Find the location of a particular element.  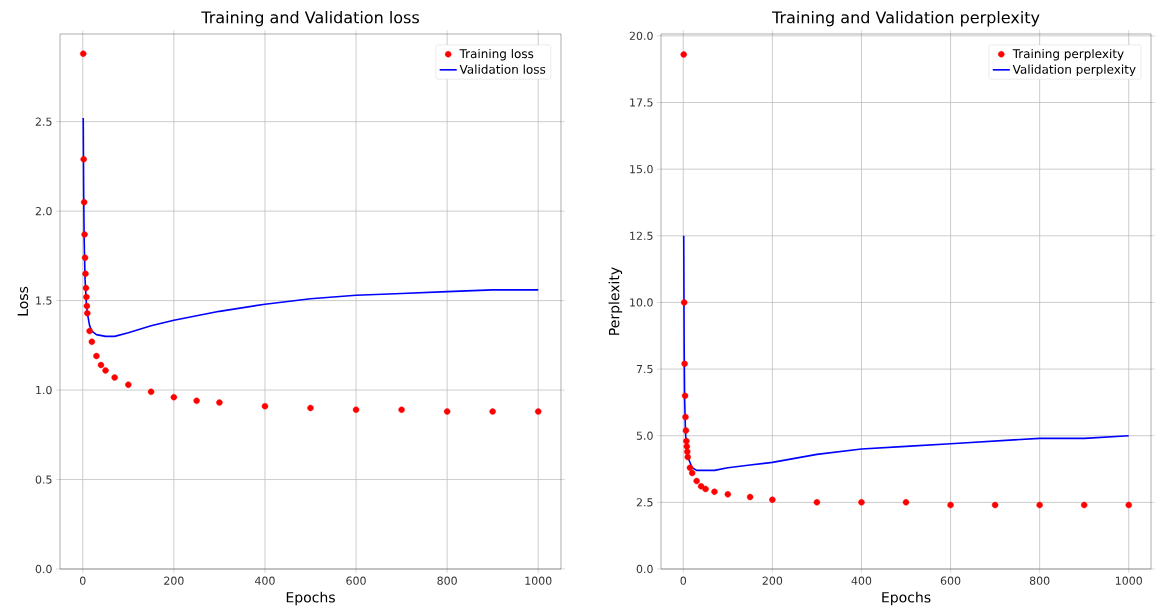

legend-label: Training loss is located at coordinates (496, 54).